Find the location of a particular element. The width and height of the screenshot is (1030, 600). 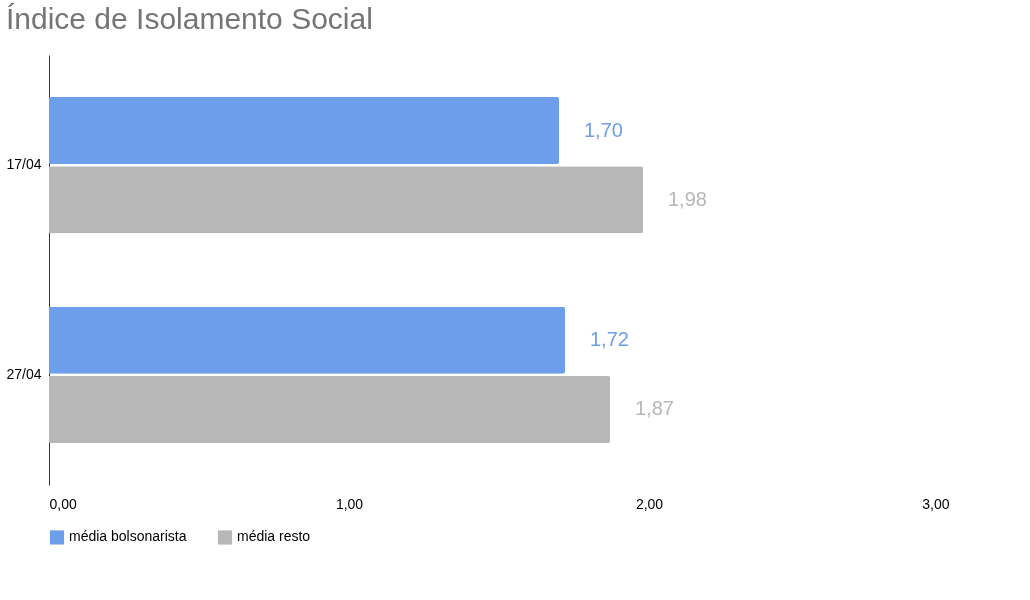

y-tick-label: 17/04 is located at coordinates (24, 164).